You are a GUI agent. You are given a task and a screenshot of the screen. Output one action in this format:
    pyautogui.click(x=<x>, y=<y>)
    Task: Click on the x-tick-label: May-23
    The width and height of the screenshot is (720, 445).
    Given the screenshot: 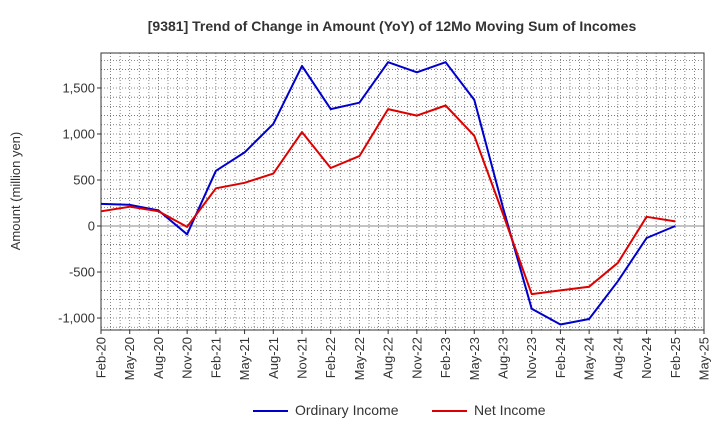 What is the action you would take?
    pyautogui.click(x=474, y=358)
    